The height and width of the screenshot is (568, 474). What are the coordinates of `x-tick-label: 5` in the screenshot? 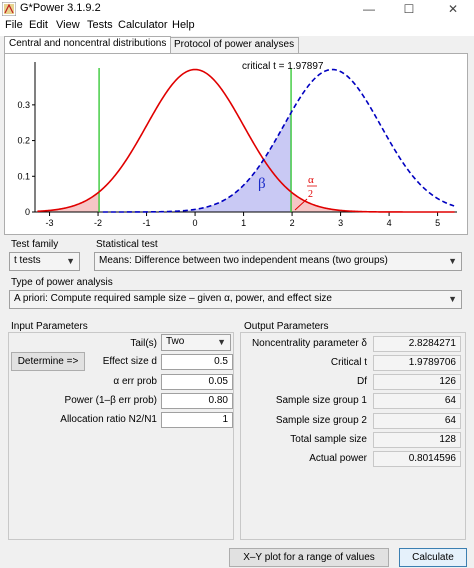 It's located at (437, 223).